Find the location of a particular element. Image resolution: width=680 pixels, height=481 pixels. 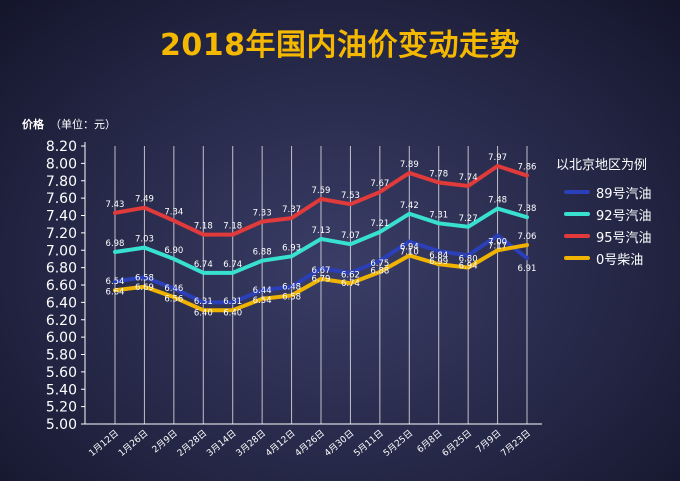

legend-label-0: 0号柴油 is located at coordinates (620, 260).